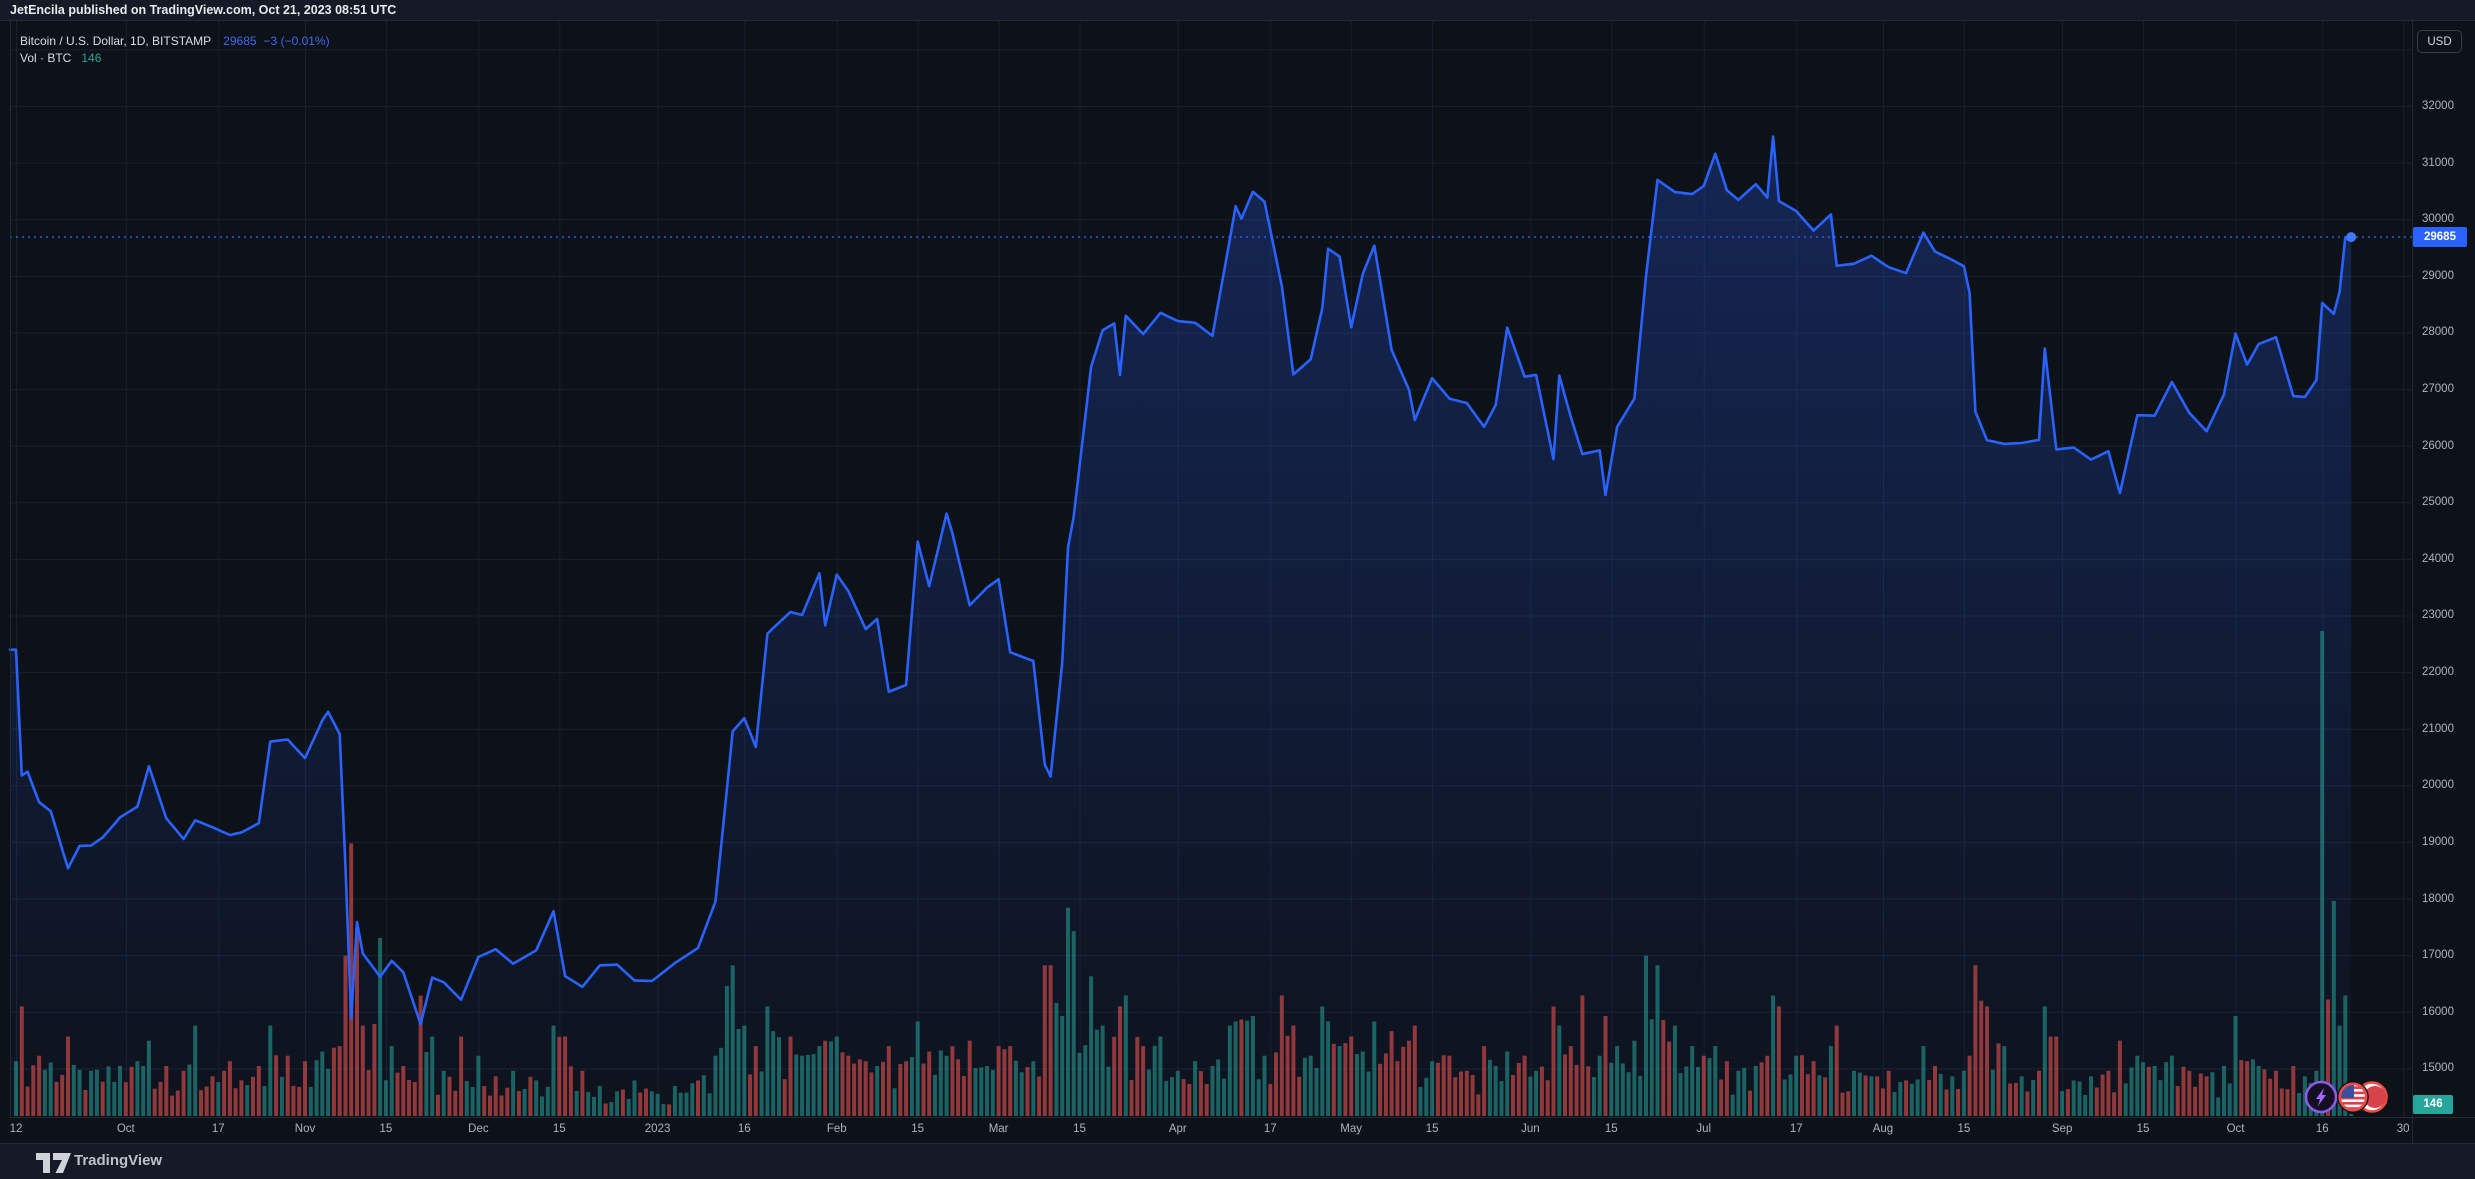 Image resolution: width=2475 pixels, height=1179 pixels. Describe the element at coordinates (2433, 1104) in the screenshot. I see `current-volume-badge: 146` at that location.